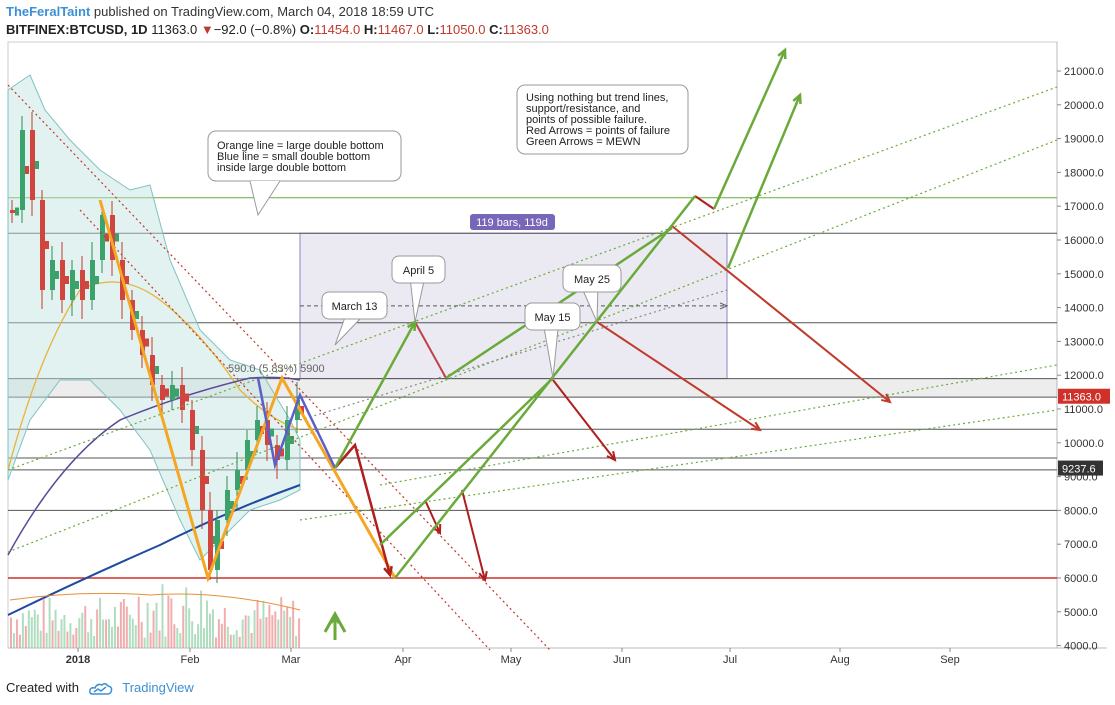  I want to click on ma-price-label: 9237.6, so click(1079, 470).